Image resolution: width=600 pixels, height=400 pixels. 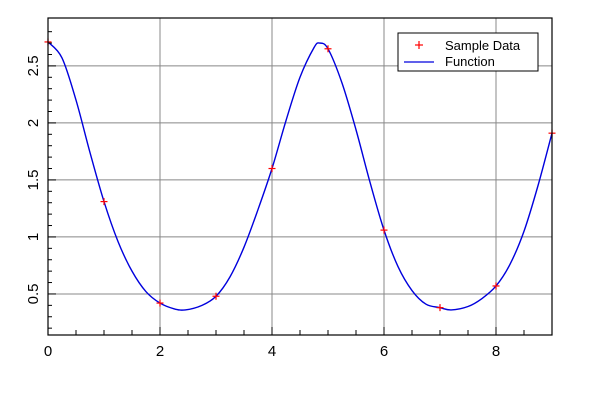 What do you see at coordinates (419, 45) in the screenshot?
I see `legend-marker-sample` at bounding box center [419, 45].